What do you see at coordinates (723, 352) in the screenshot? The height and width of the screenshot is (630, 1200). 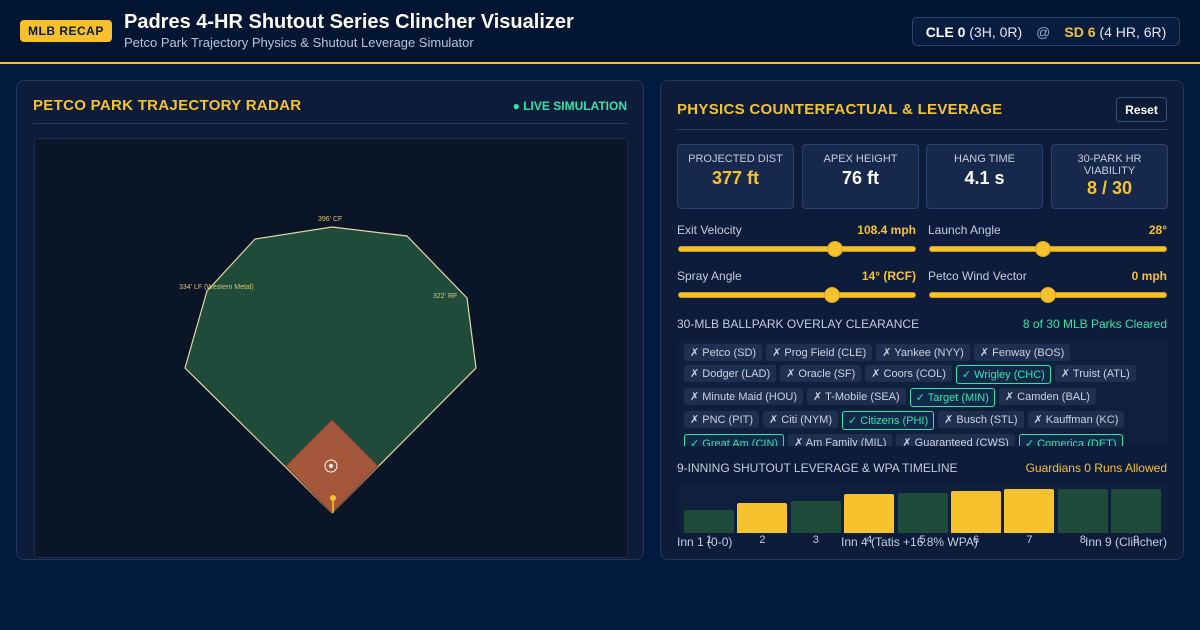 I see `park-chip: ✗ Petco (SD)` at bounding box center [723, 352].